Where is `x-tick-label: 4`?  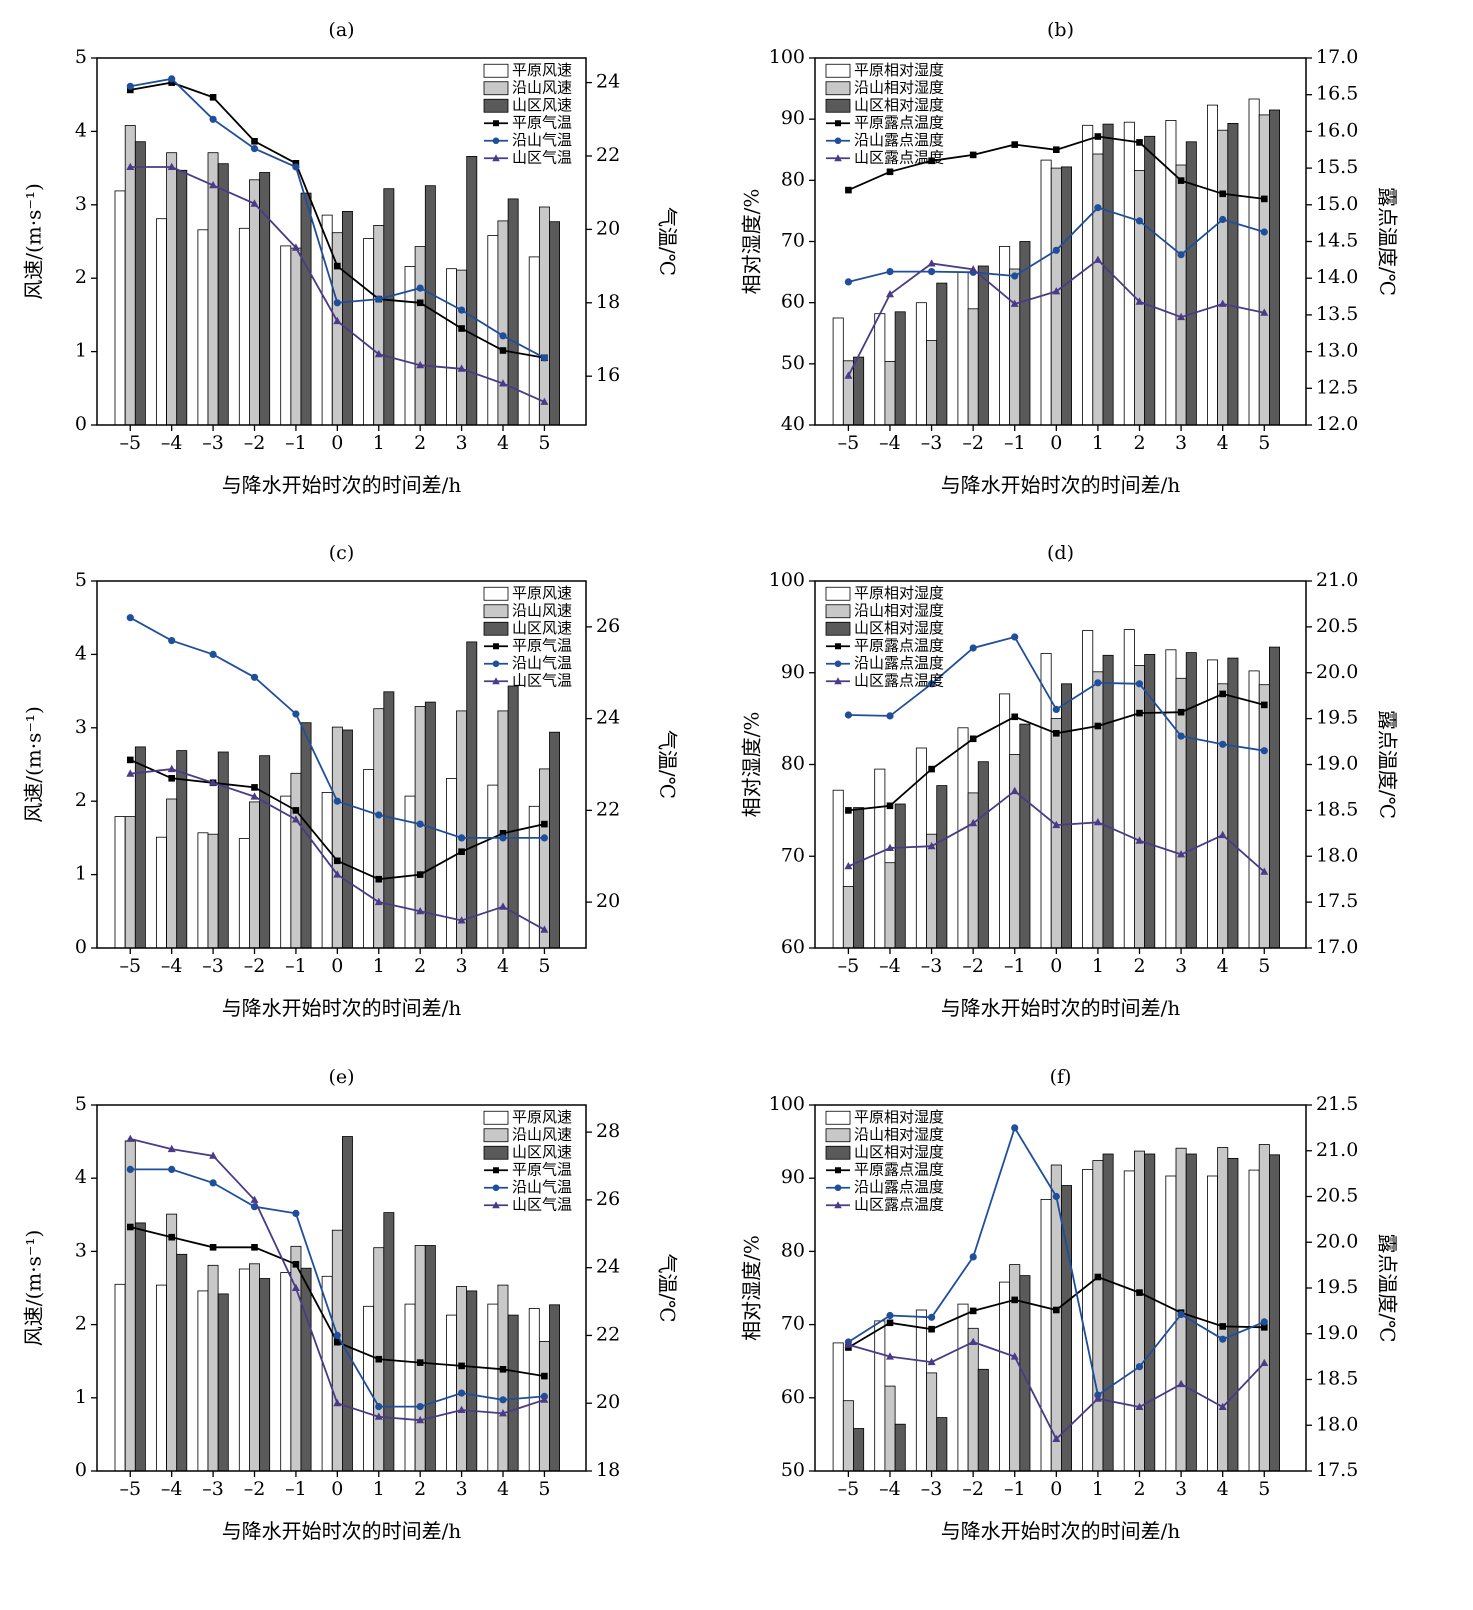
x-tick-label: 4 is located at coordinates (503, 1489).